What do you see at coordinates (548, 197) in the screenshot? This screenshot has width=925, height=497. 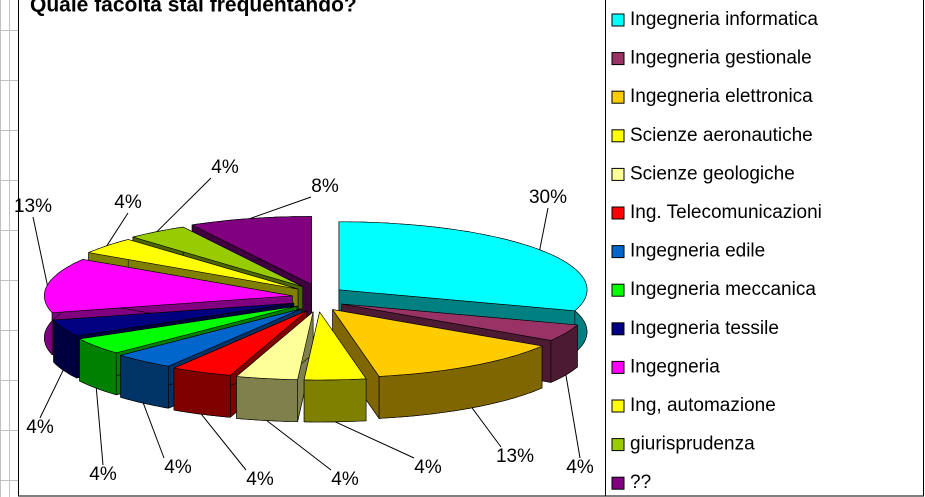 I see `data-label: 30%` at bounding box center [548, 197].